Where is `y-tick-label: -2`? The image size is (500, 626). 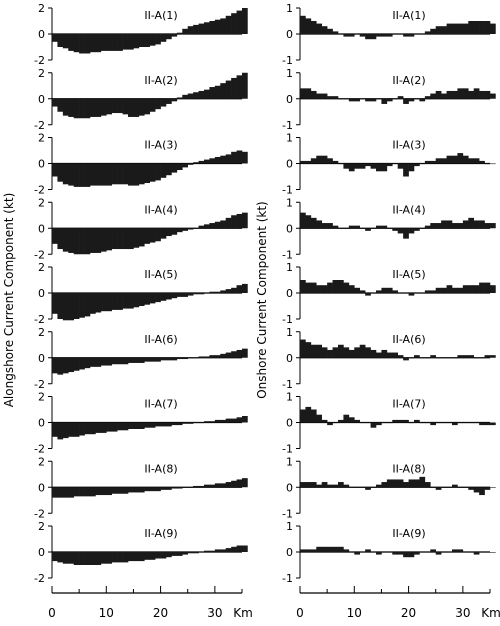 y-tick-label: -2 is located at coordinates (39, 578).